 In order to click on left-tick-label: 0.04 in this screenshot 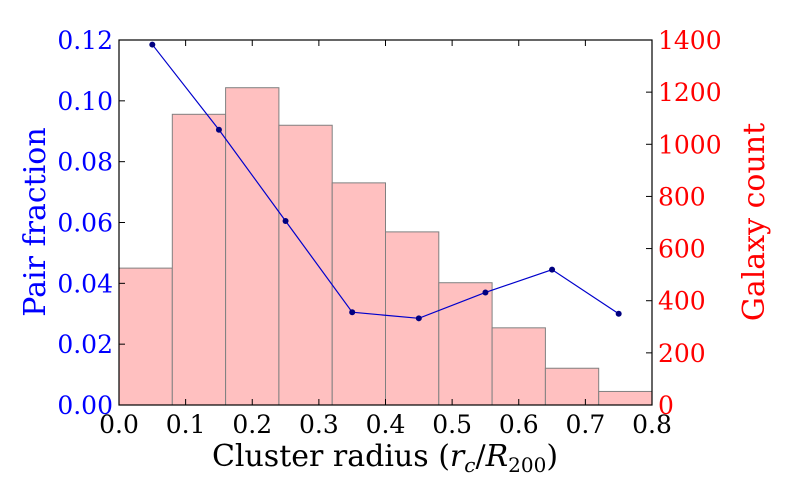, I will do `click(85, 283)`.